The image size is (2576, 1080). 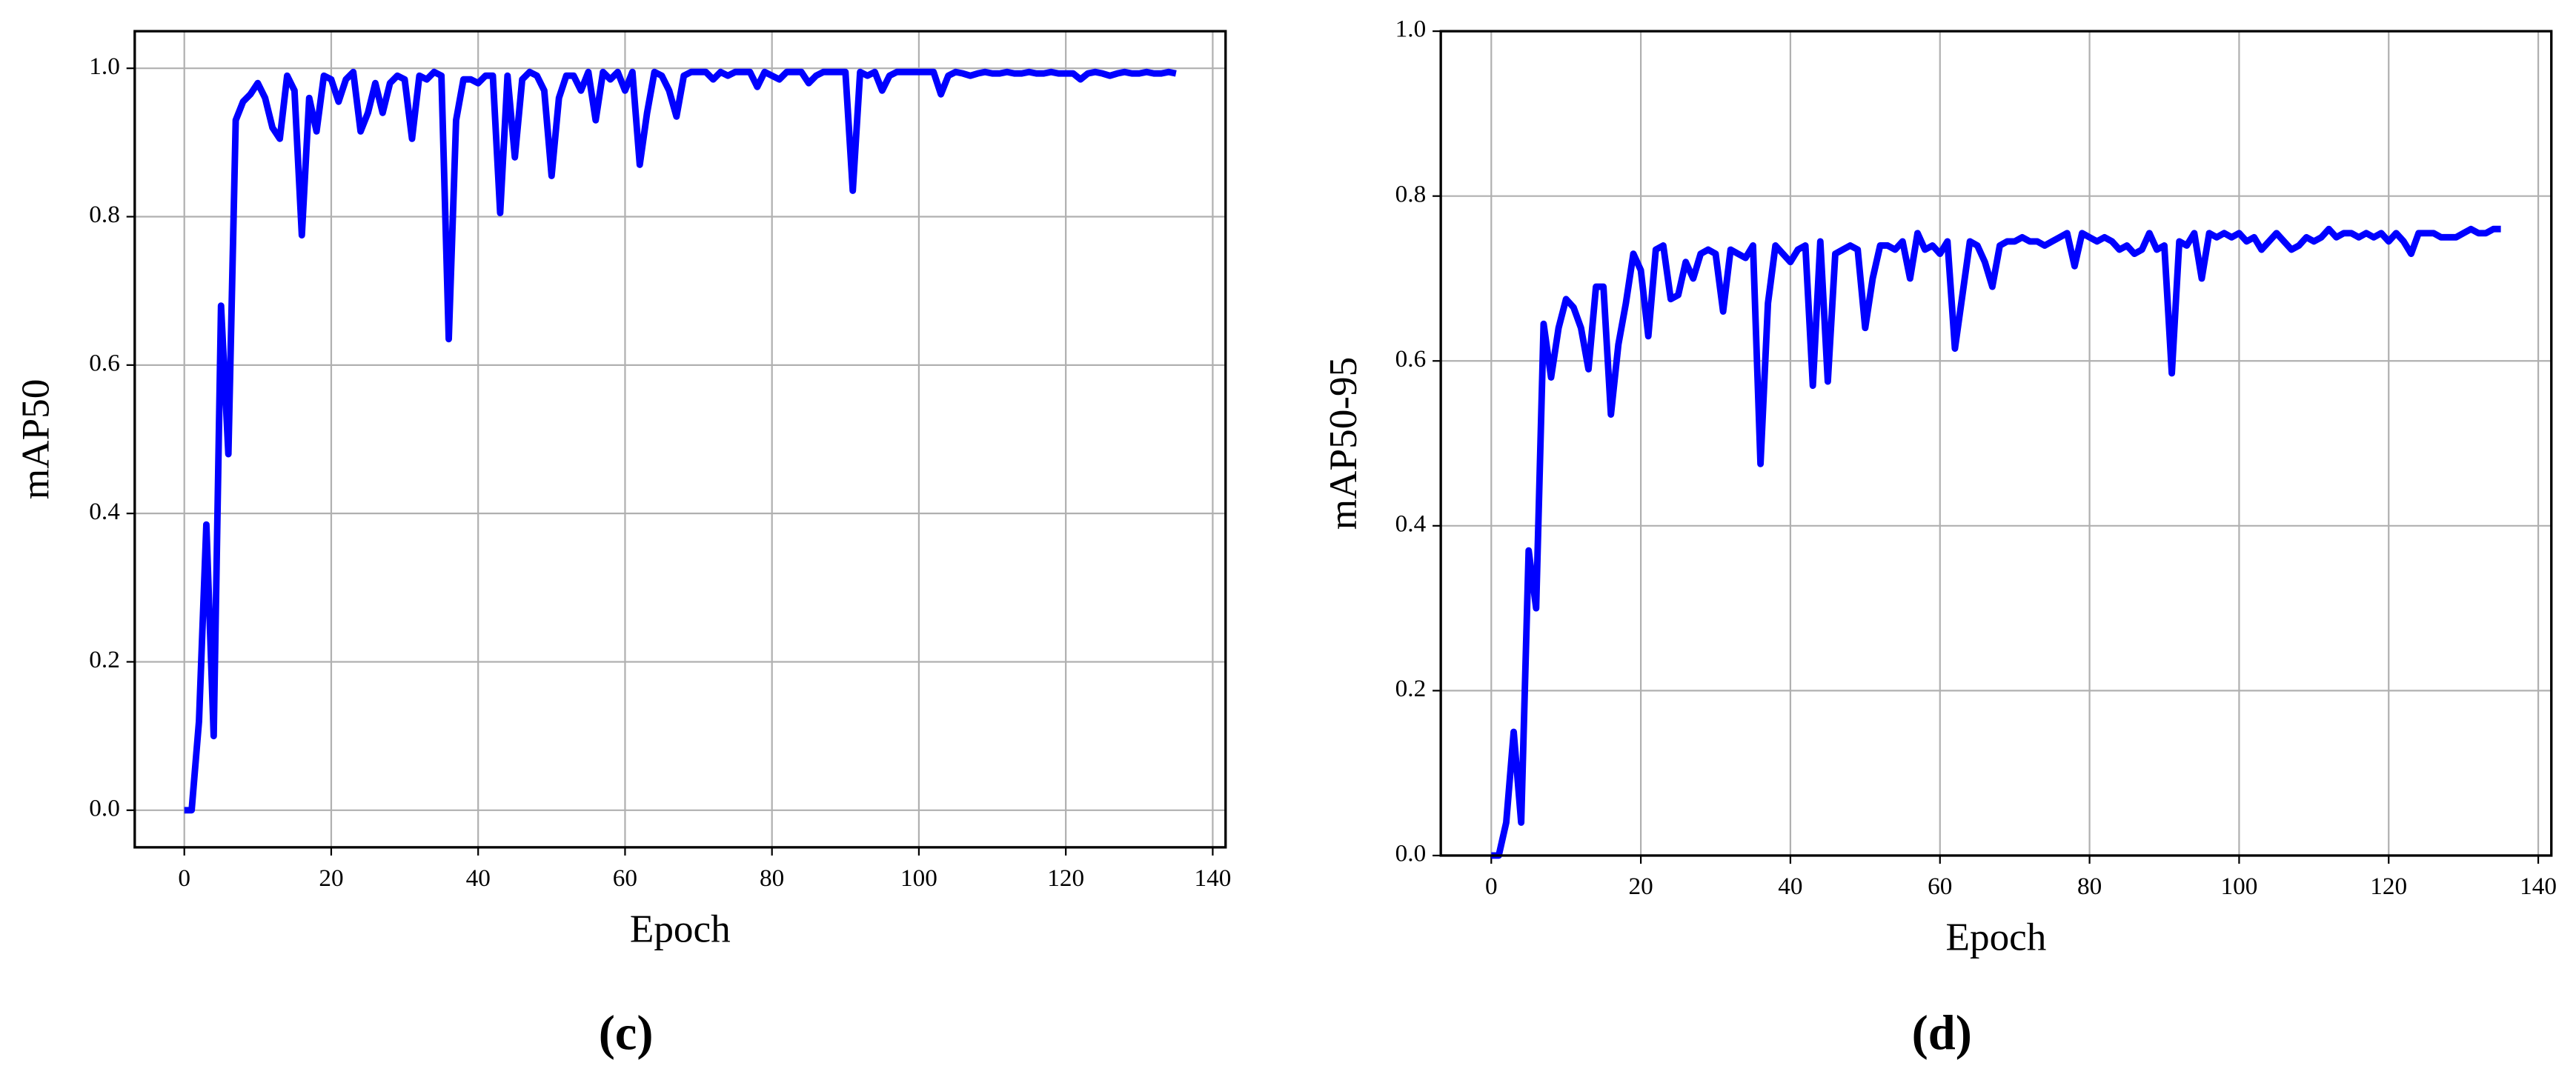 I want to click on panel-caption: (d), so click(x=1942, y=1033).